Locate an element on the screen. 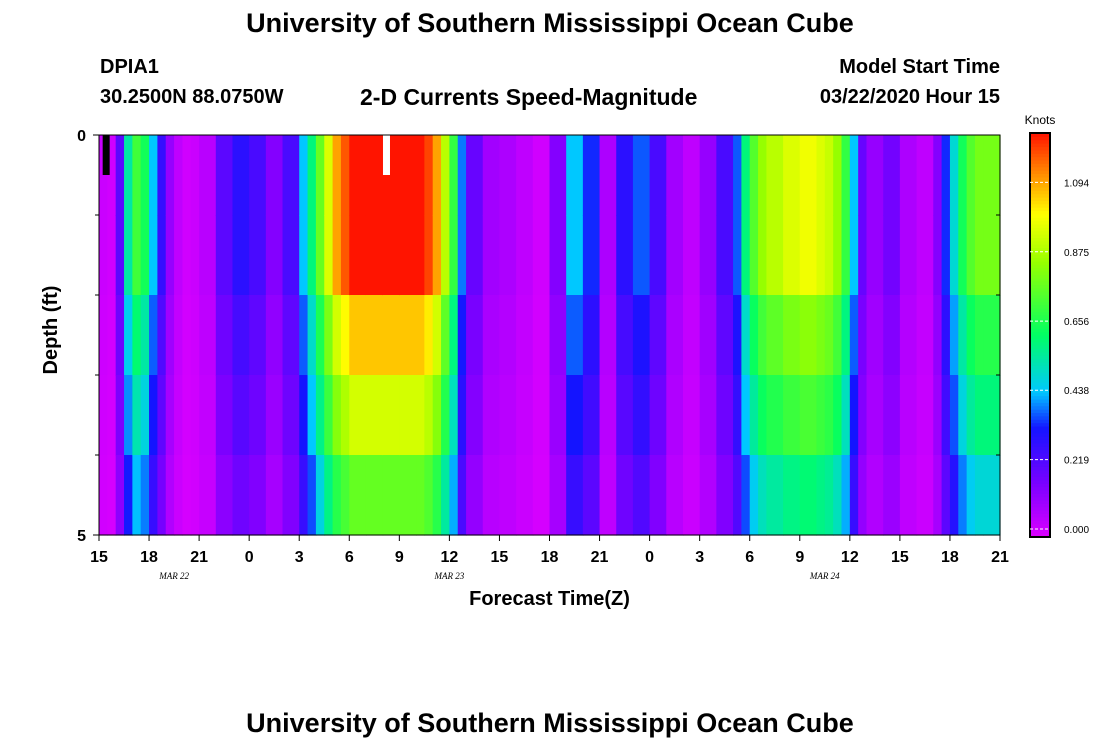  colorbar-tick-label: 0.656 is located at coordinates (1076, 322).